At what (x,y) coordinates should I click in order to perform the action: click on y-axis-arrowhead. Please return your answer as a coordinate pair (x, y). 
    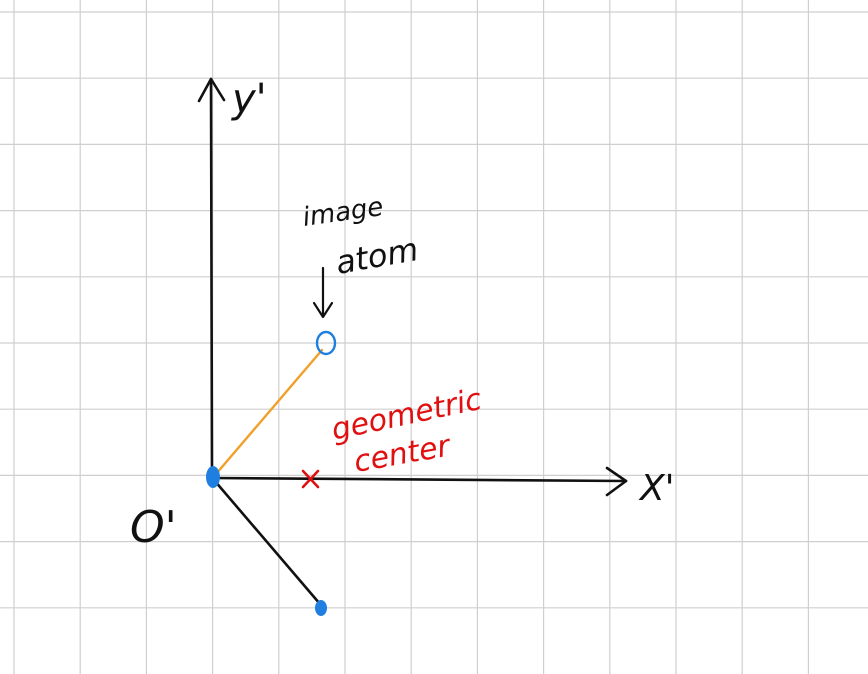
    Looking at the image, I should click on (211, 90).